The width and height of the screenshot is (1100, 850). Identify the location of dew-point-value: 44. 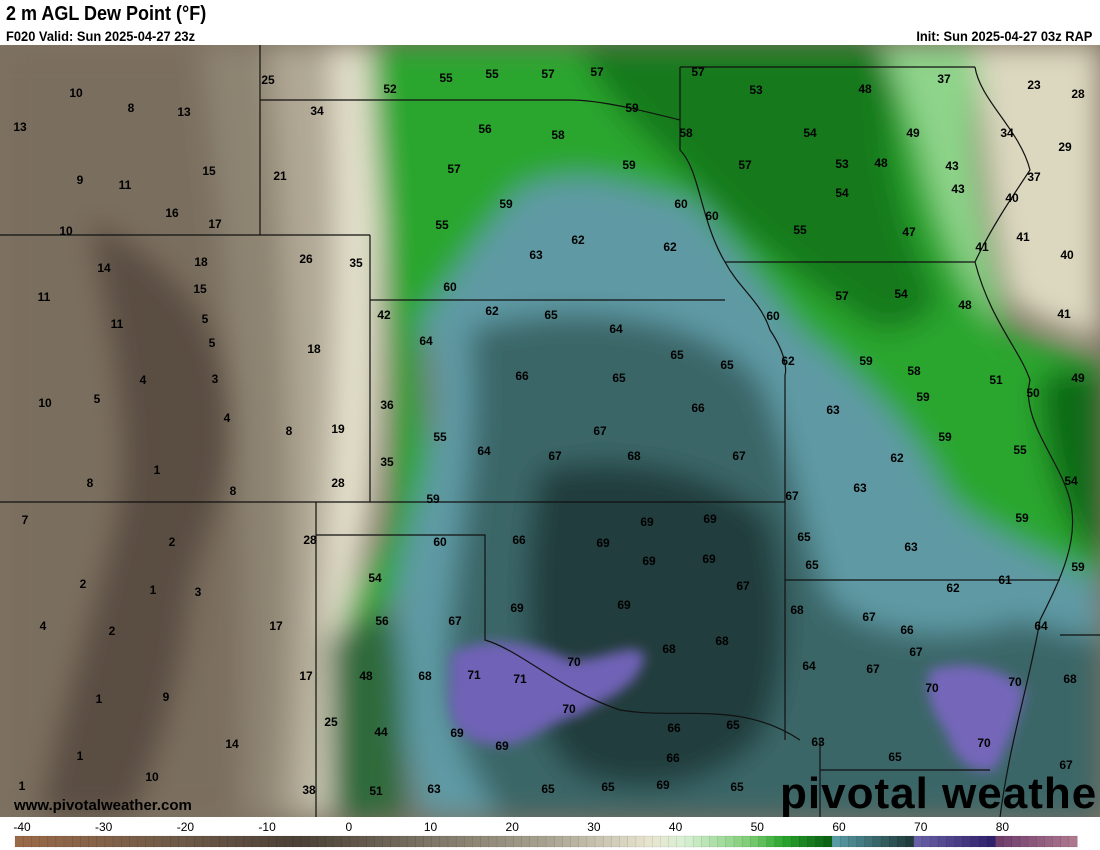
(381, 732).